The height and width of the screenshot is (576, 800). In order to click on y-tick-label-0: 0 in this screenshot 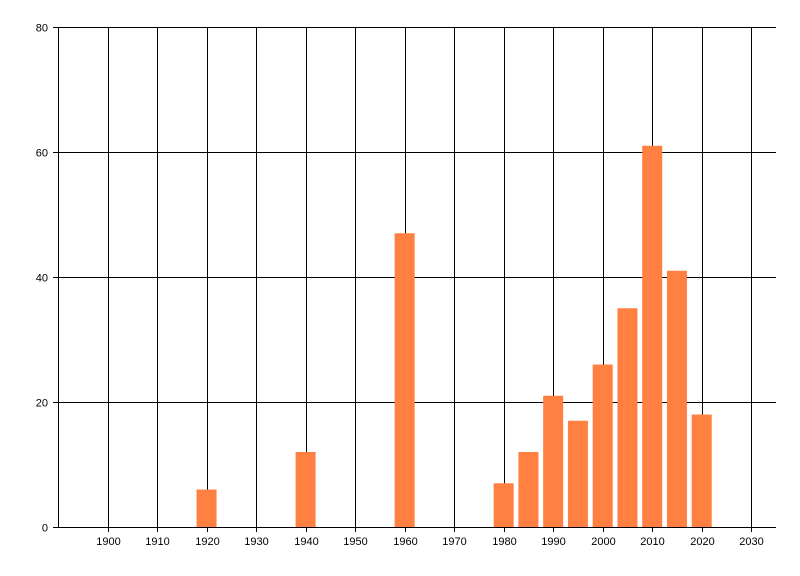, I will do `click(45, 529)`.